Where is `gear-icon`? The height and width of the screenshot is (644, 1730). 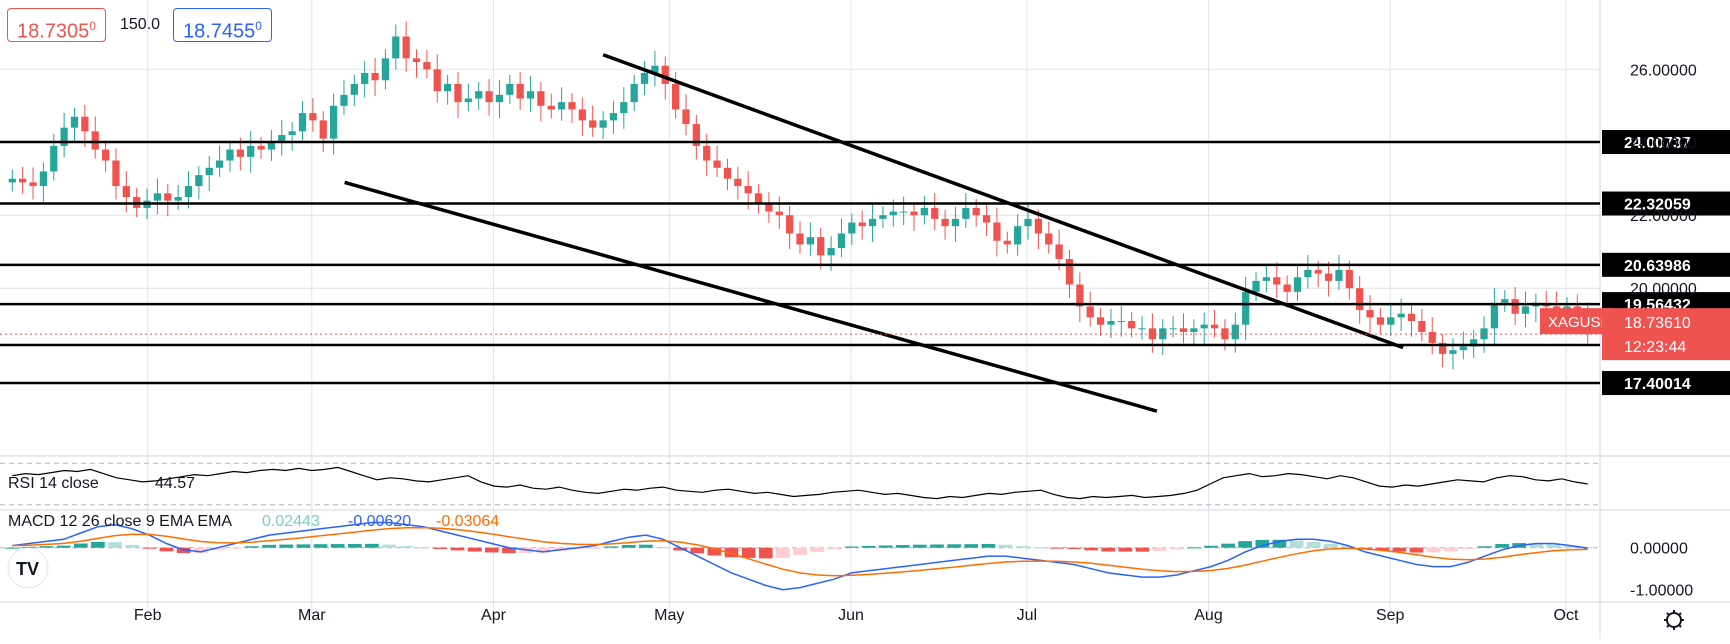 gear-icon is located at coordinates (1674, 620).